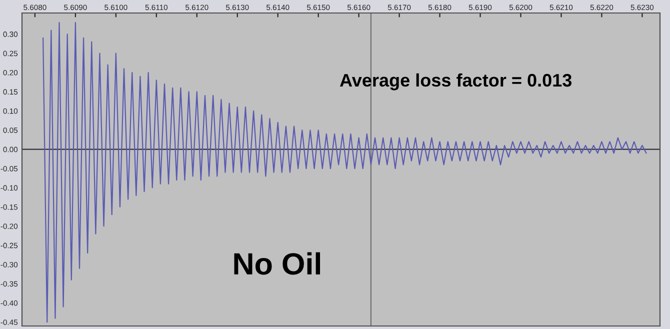 The height and width of the screenshot is (329, 670). What do you see at coordinates (456, 81) in the screenshot?
I see `annotation: Average loss factor = 0.013` at bounding box center [456, 81].